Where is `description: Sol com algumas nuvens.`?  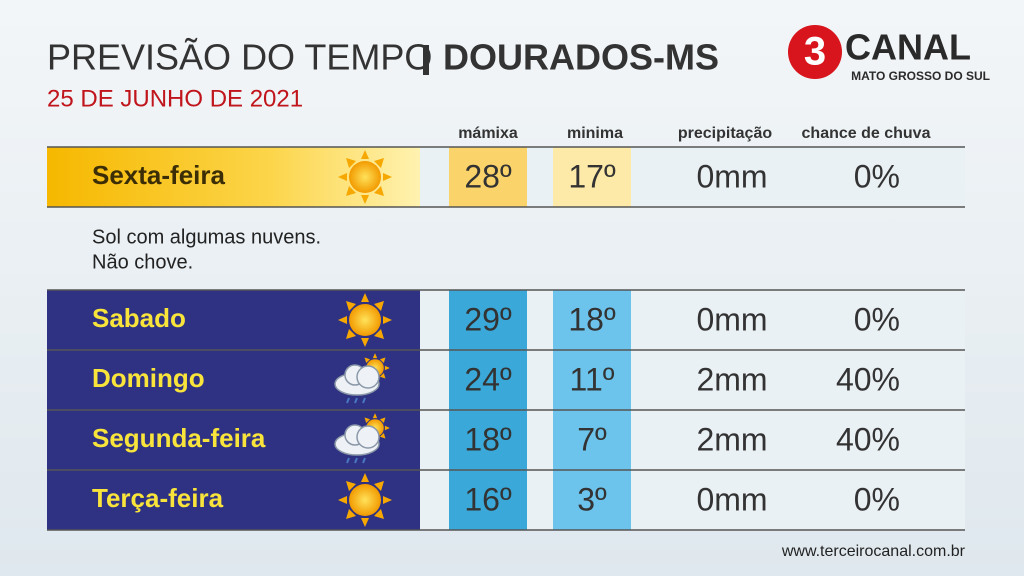 description: Sol com algumas nuvens. is located at coordinates (206, 237).